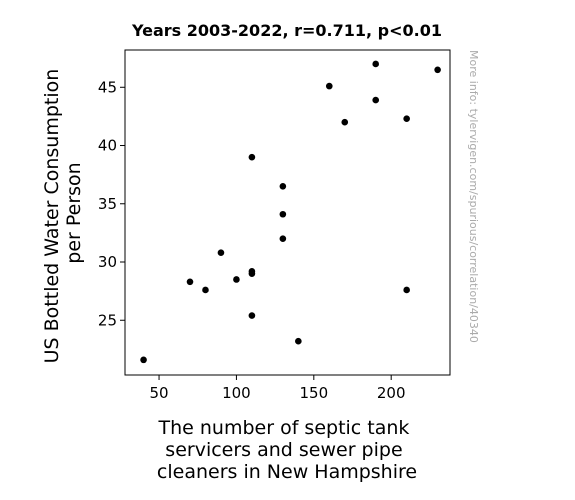 This screenshot has width=575, height=500. What do you see at coordinates (107, 320) in the screenshot?
I see `y-tick-label-25: 25` at bounding box center [107, 320].